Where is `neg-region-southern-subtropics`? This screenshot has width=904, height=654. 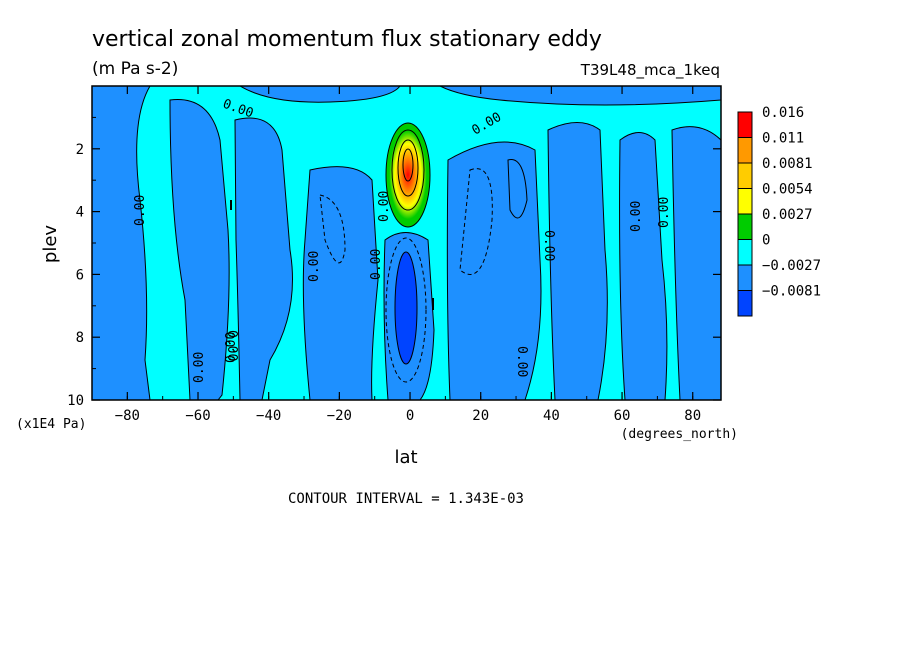
neg-region-southern-subtropics is located at coordinates (340, 283).